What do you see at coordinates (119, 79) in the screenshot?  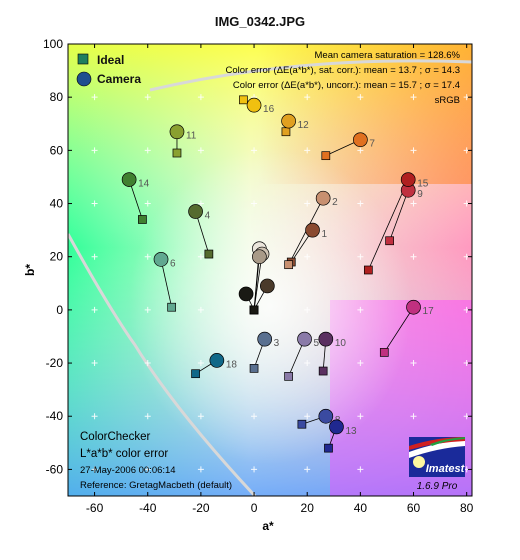 I see `legend-camera-label: Camera` at bounding box center [119, 79].